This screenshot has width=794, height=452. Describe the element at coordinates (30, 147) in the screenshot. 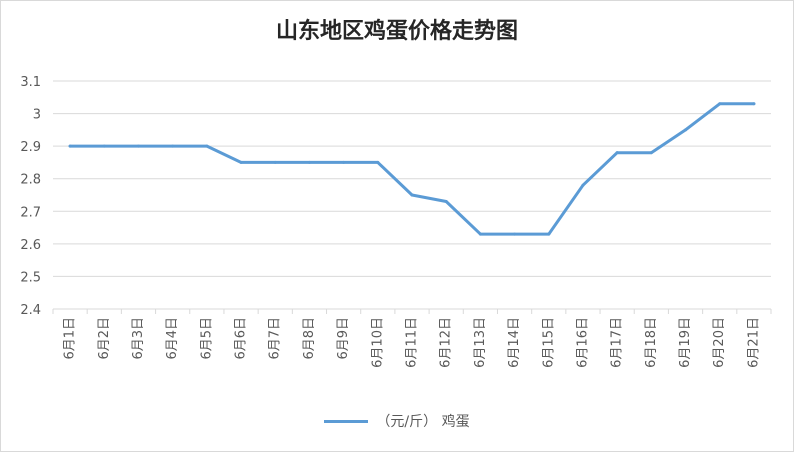

I see `y-tick-label: 2.9` at that location.